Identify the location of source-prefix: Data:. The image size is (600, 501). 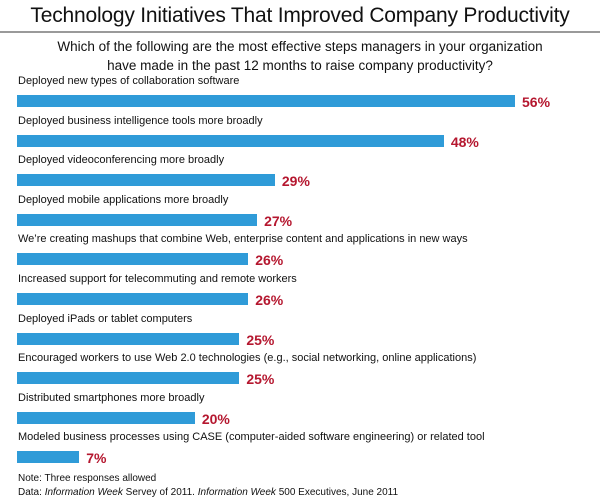
(31, 492).